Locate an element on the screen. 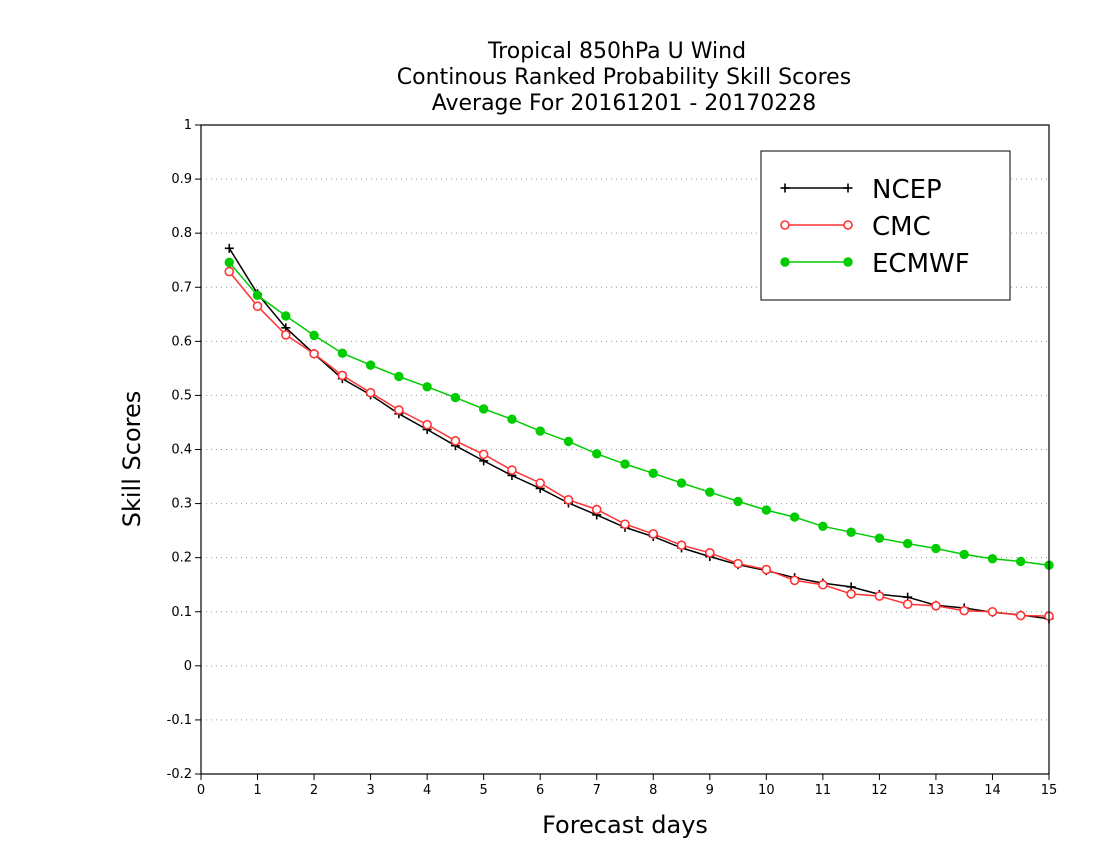  x-tick-label: 10 is located at coordinates (766, 790).